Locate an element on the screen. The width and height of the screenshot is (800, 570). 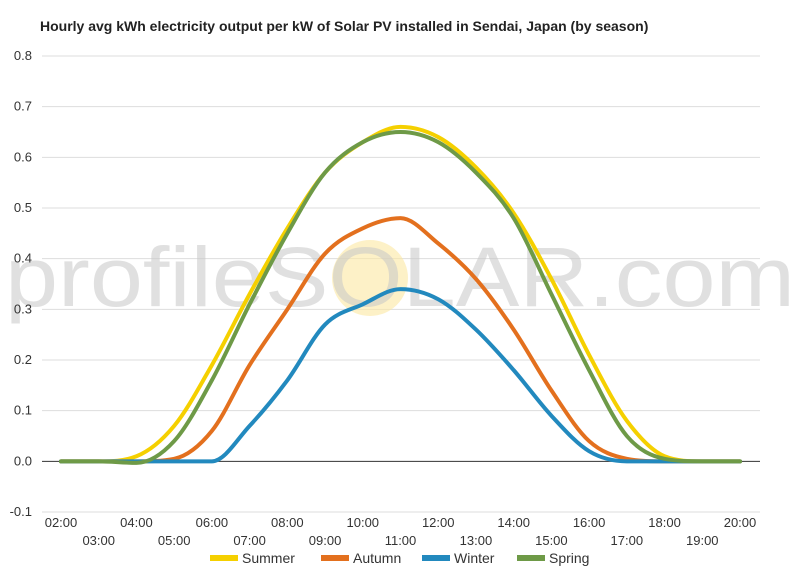
y-tick-label: 0.5 is located at coordinates (23, 207).